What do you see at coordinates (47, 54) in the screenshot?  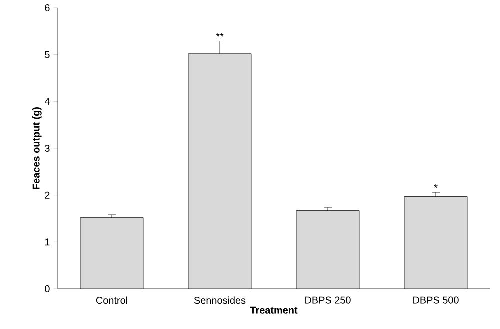 I see `y-tick-label: 5` at bounding box center [47, 54].